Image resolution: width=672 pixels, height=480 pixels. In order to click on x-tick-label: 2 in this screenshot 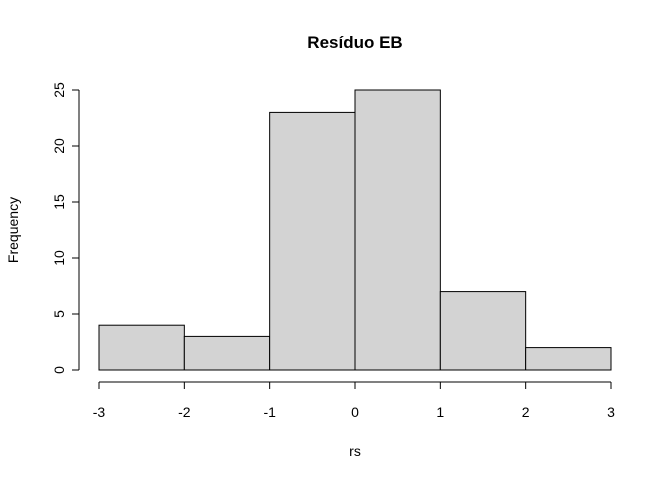, I will do `click(526, 412)`.